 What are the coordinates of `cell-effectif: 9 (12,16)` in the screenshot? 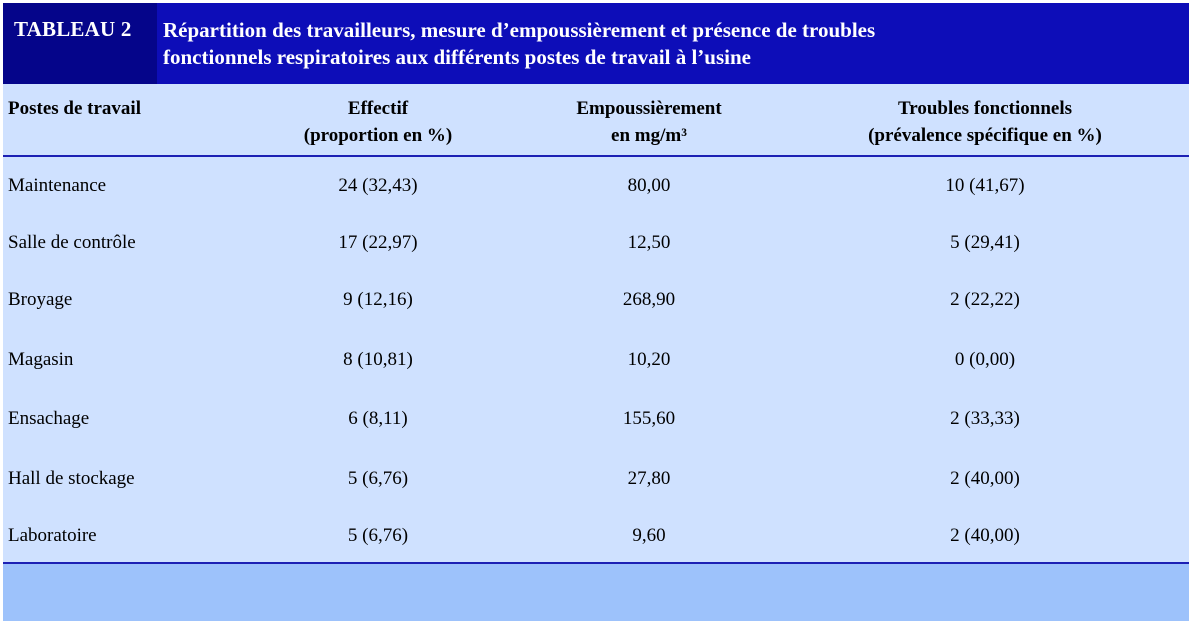 It's located at (378, 299).